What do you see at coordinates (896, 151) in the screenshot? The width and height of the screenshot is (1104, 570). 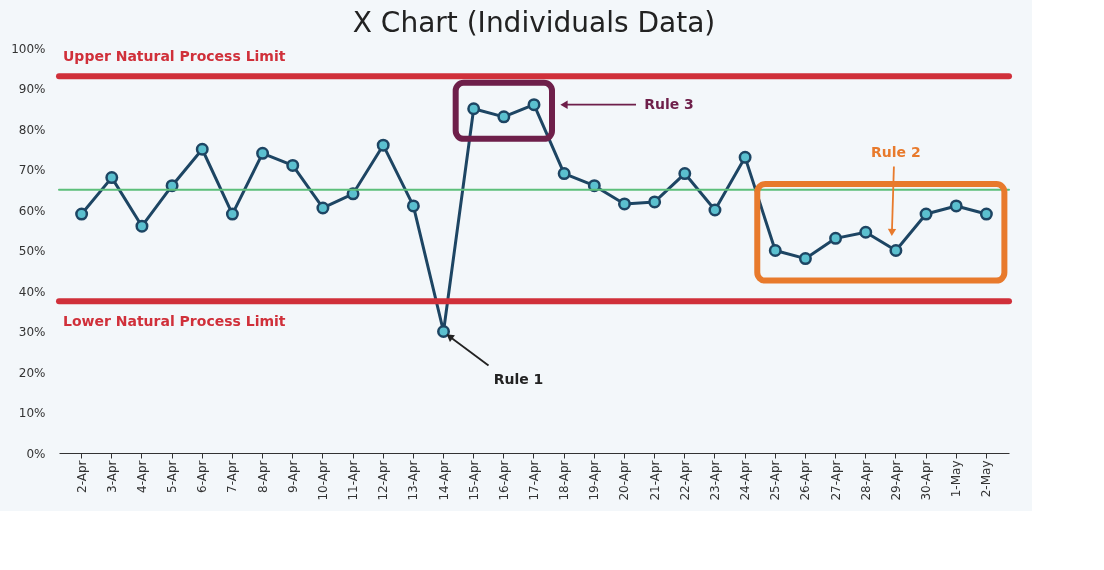 I see `annotation: Rule 2` at bounding box center [896, 151].